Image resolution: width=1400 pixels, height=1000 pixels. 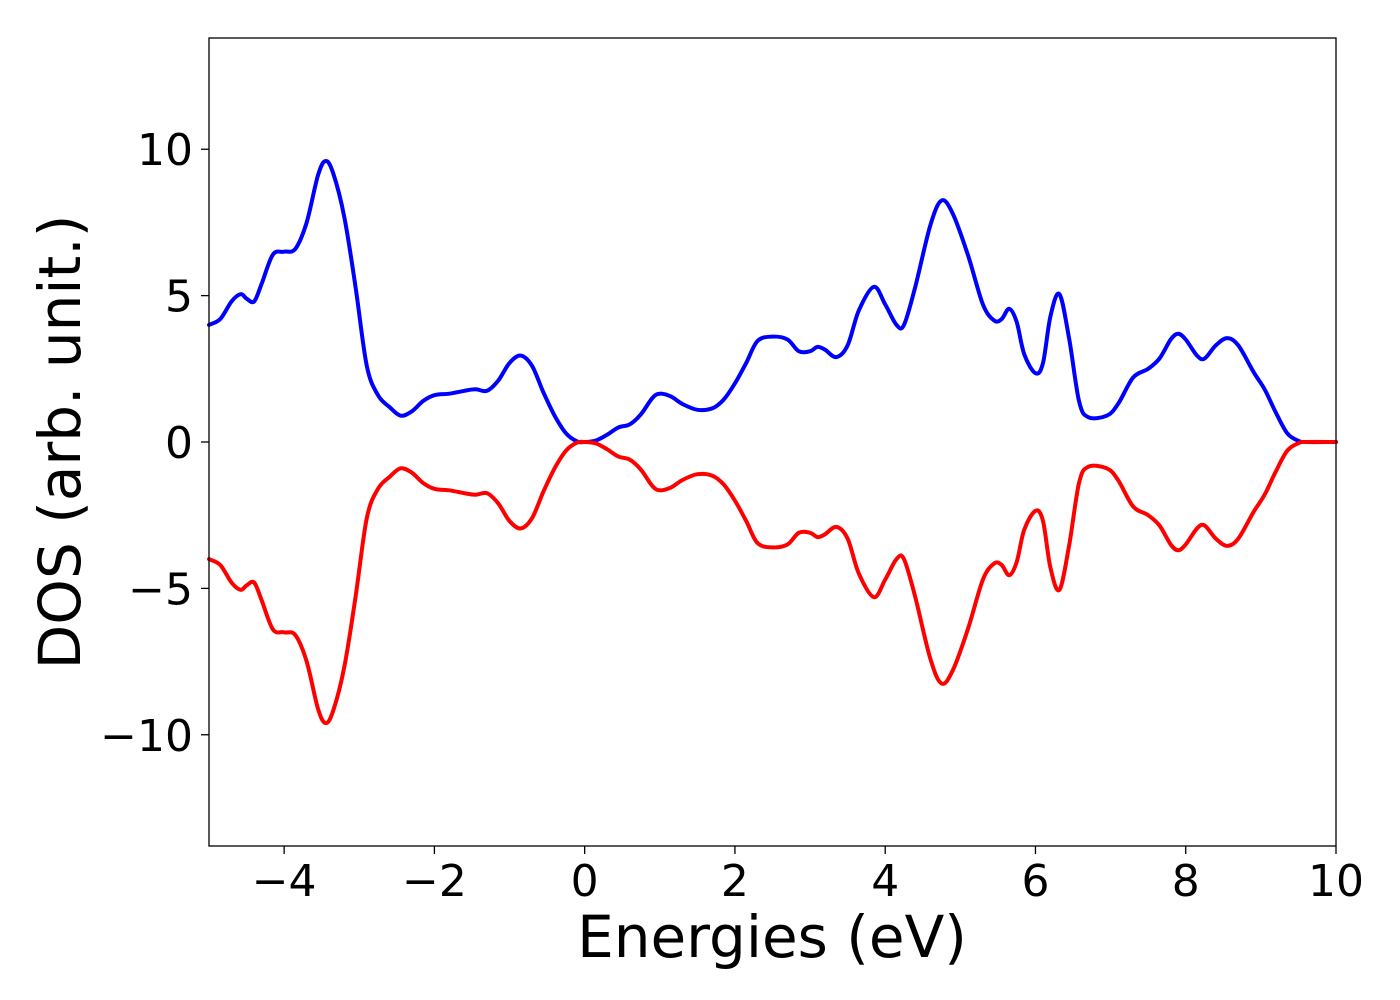 What do you see at coordinates (772, 937) in the screenshot?
I see `x-axis-label: Energies (eV)` at bounding box center [772, 937].